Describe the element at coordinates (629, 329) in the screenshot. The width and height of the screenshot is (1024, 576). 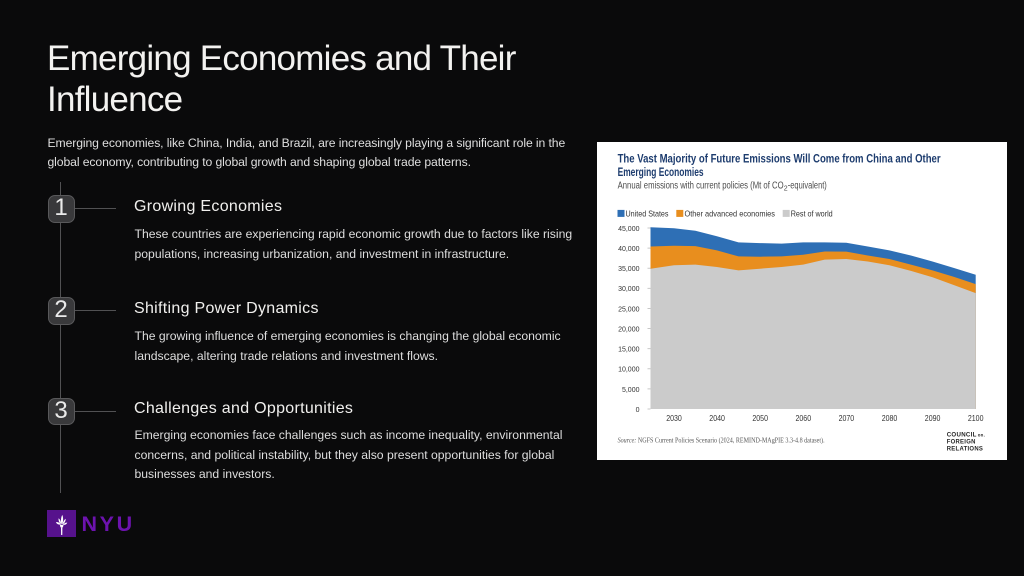
I see `svg-text: 20,000` at that location.